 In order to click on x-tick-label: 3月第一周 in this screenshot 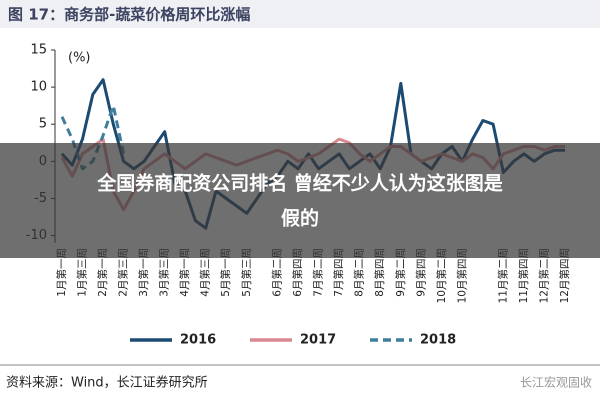, I will do `click(143, 272)`.